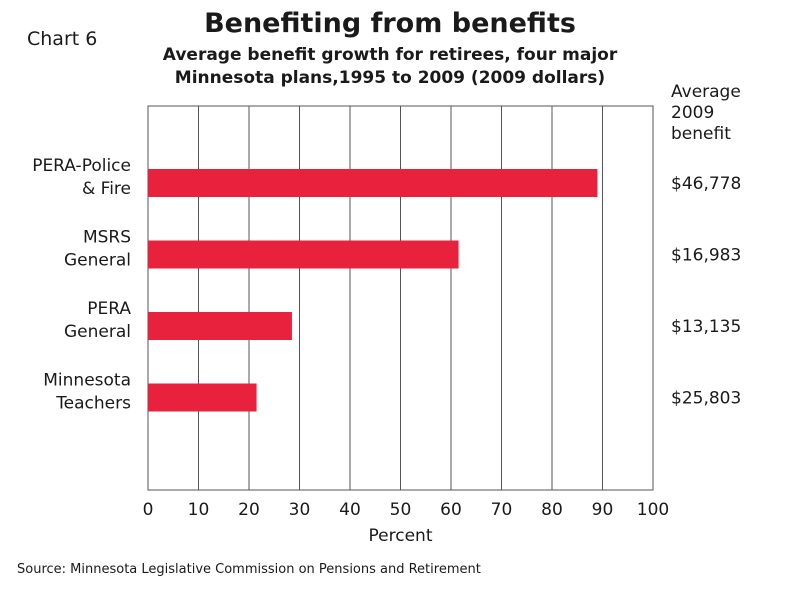 This screenshot has height=604, width=800. Describe the element at coordinates (502, 510) in the screenshot. I see `x-tick-label-70: 70` at that location.